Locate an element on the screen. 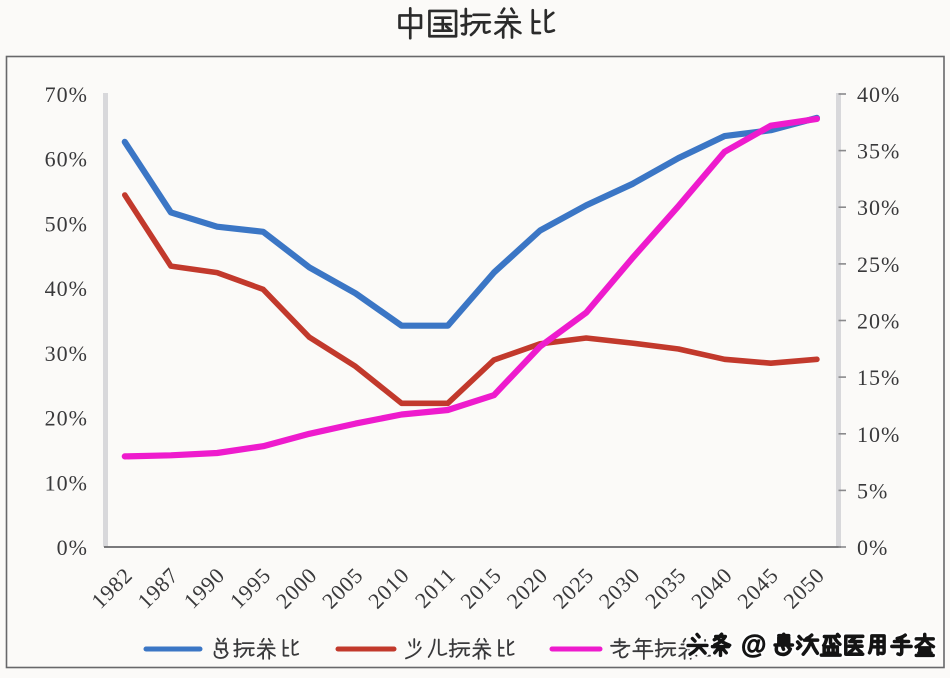  svg-text: 2000 is located at coordinates (296, 587).